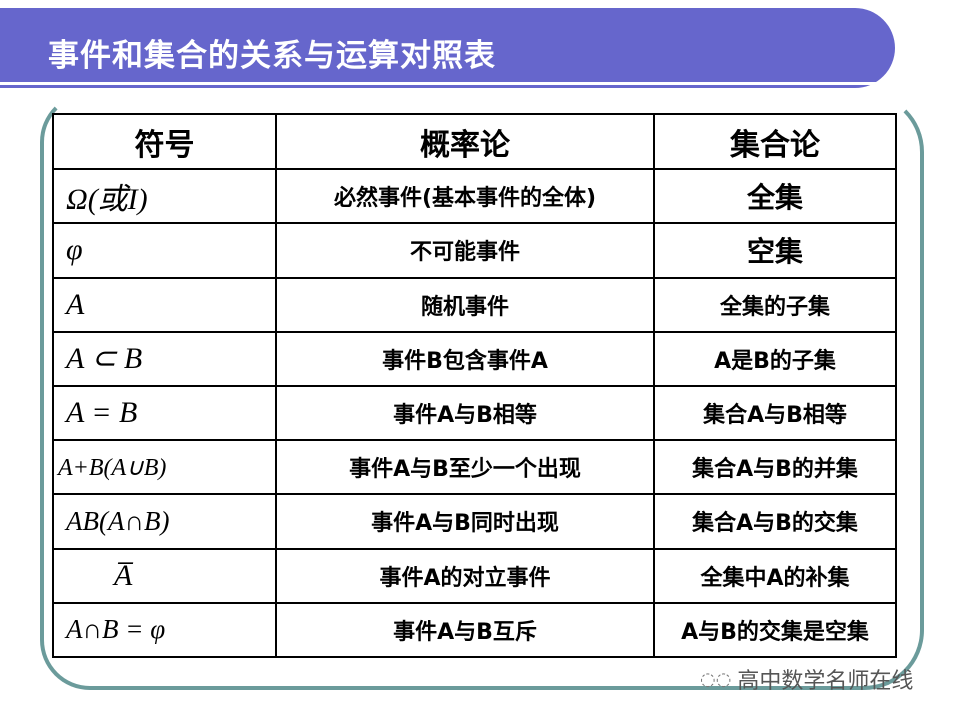 The image size is (960, 720). I want to click on wechat-icon: ◌◌, so click(716, 679).